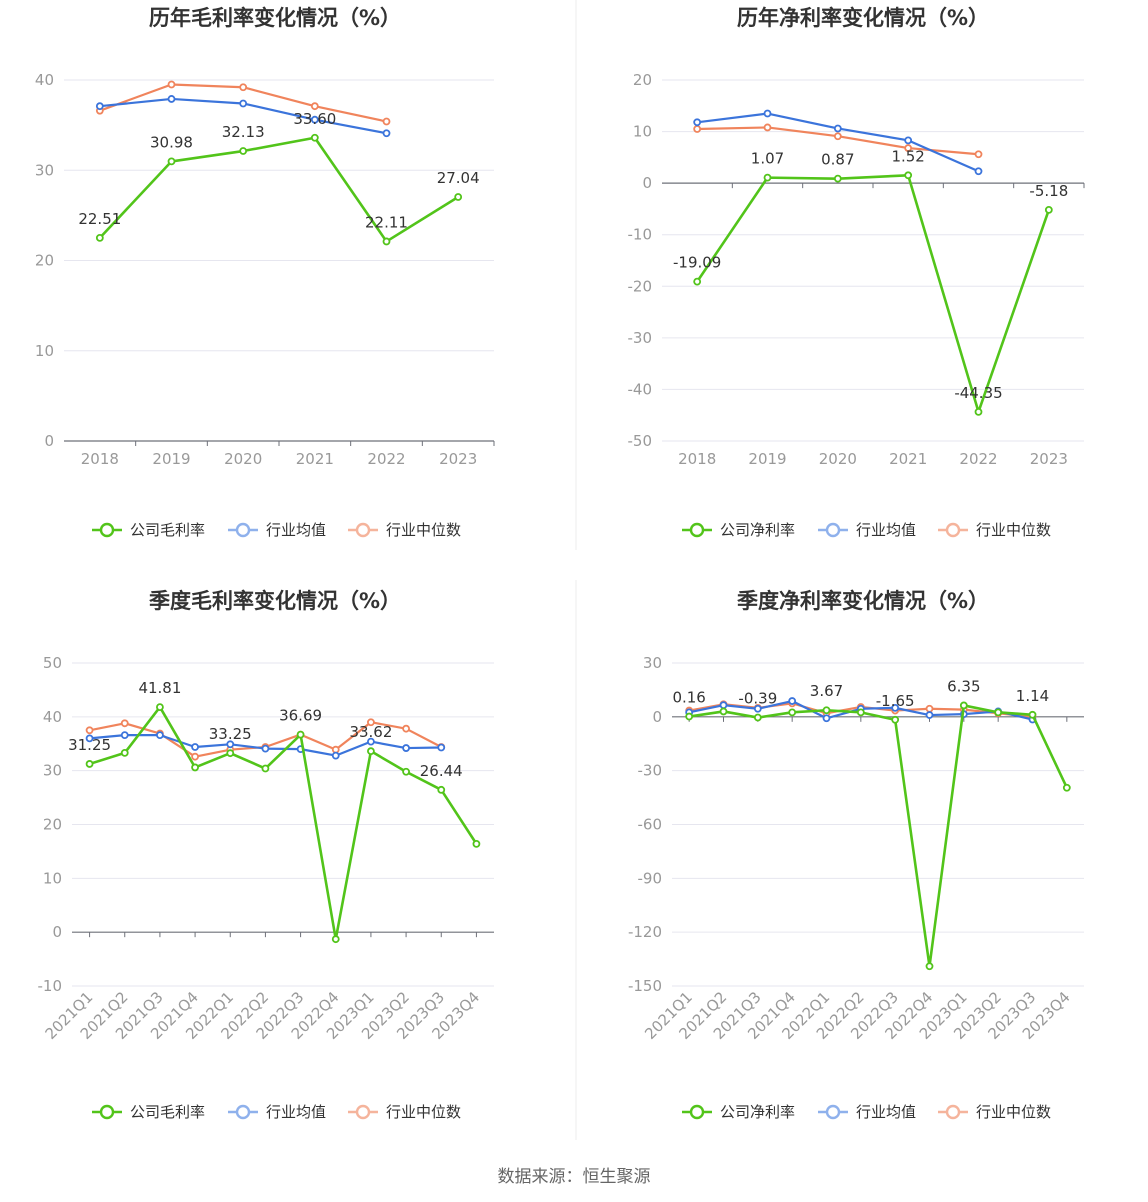 The width and height of the screenshot is (1148, 1202). Describe the element at coordinates (650, 825) in the screenshot. I see `y-tick-label: -60` at that location.